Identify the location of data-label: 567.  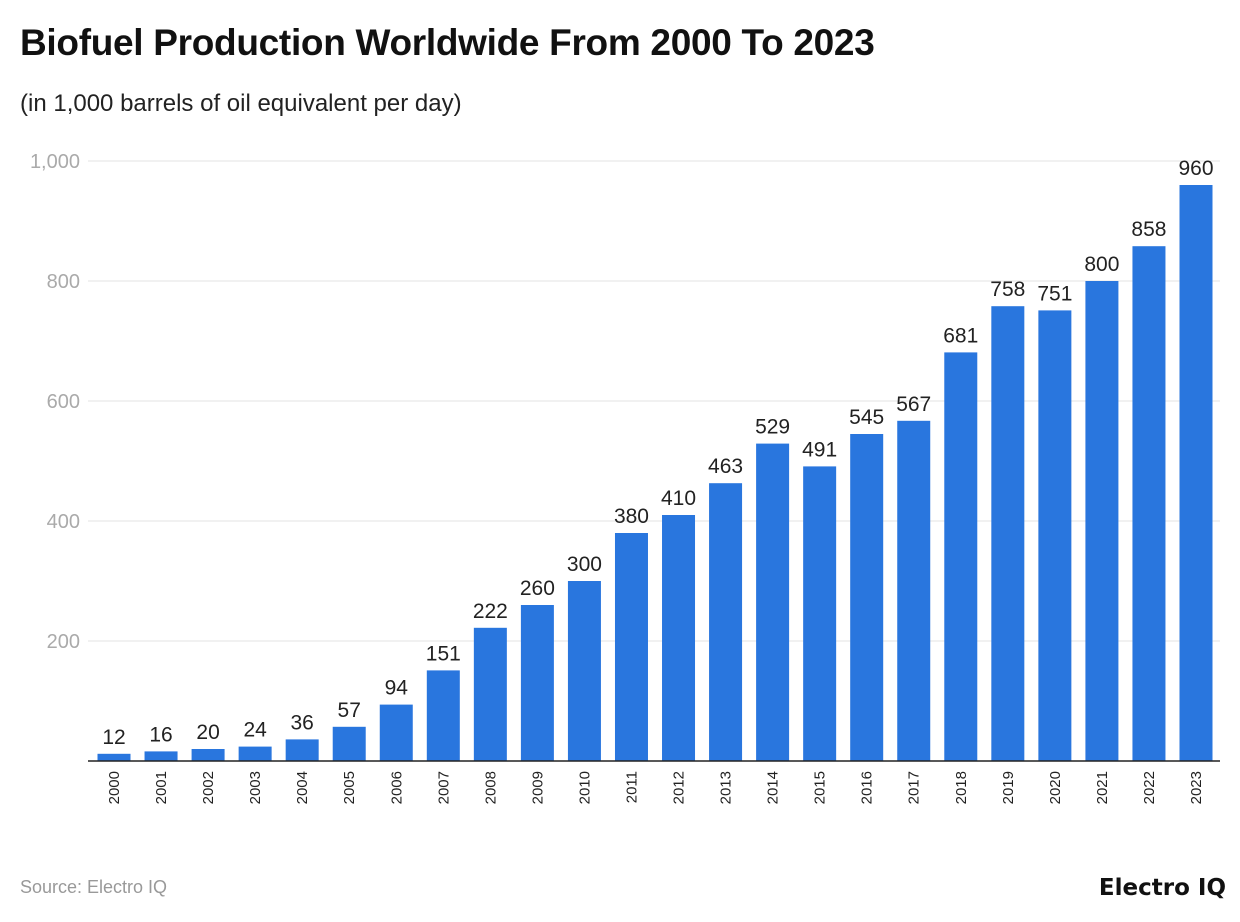
(913, 404).